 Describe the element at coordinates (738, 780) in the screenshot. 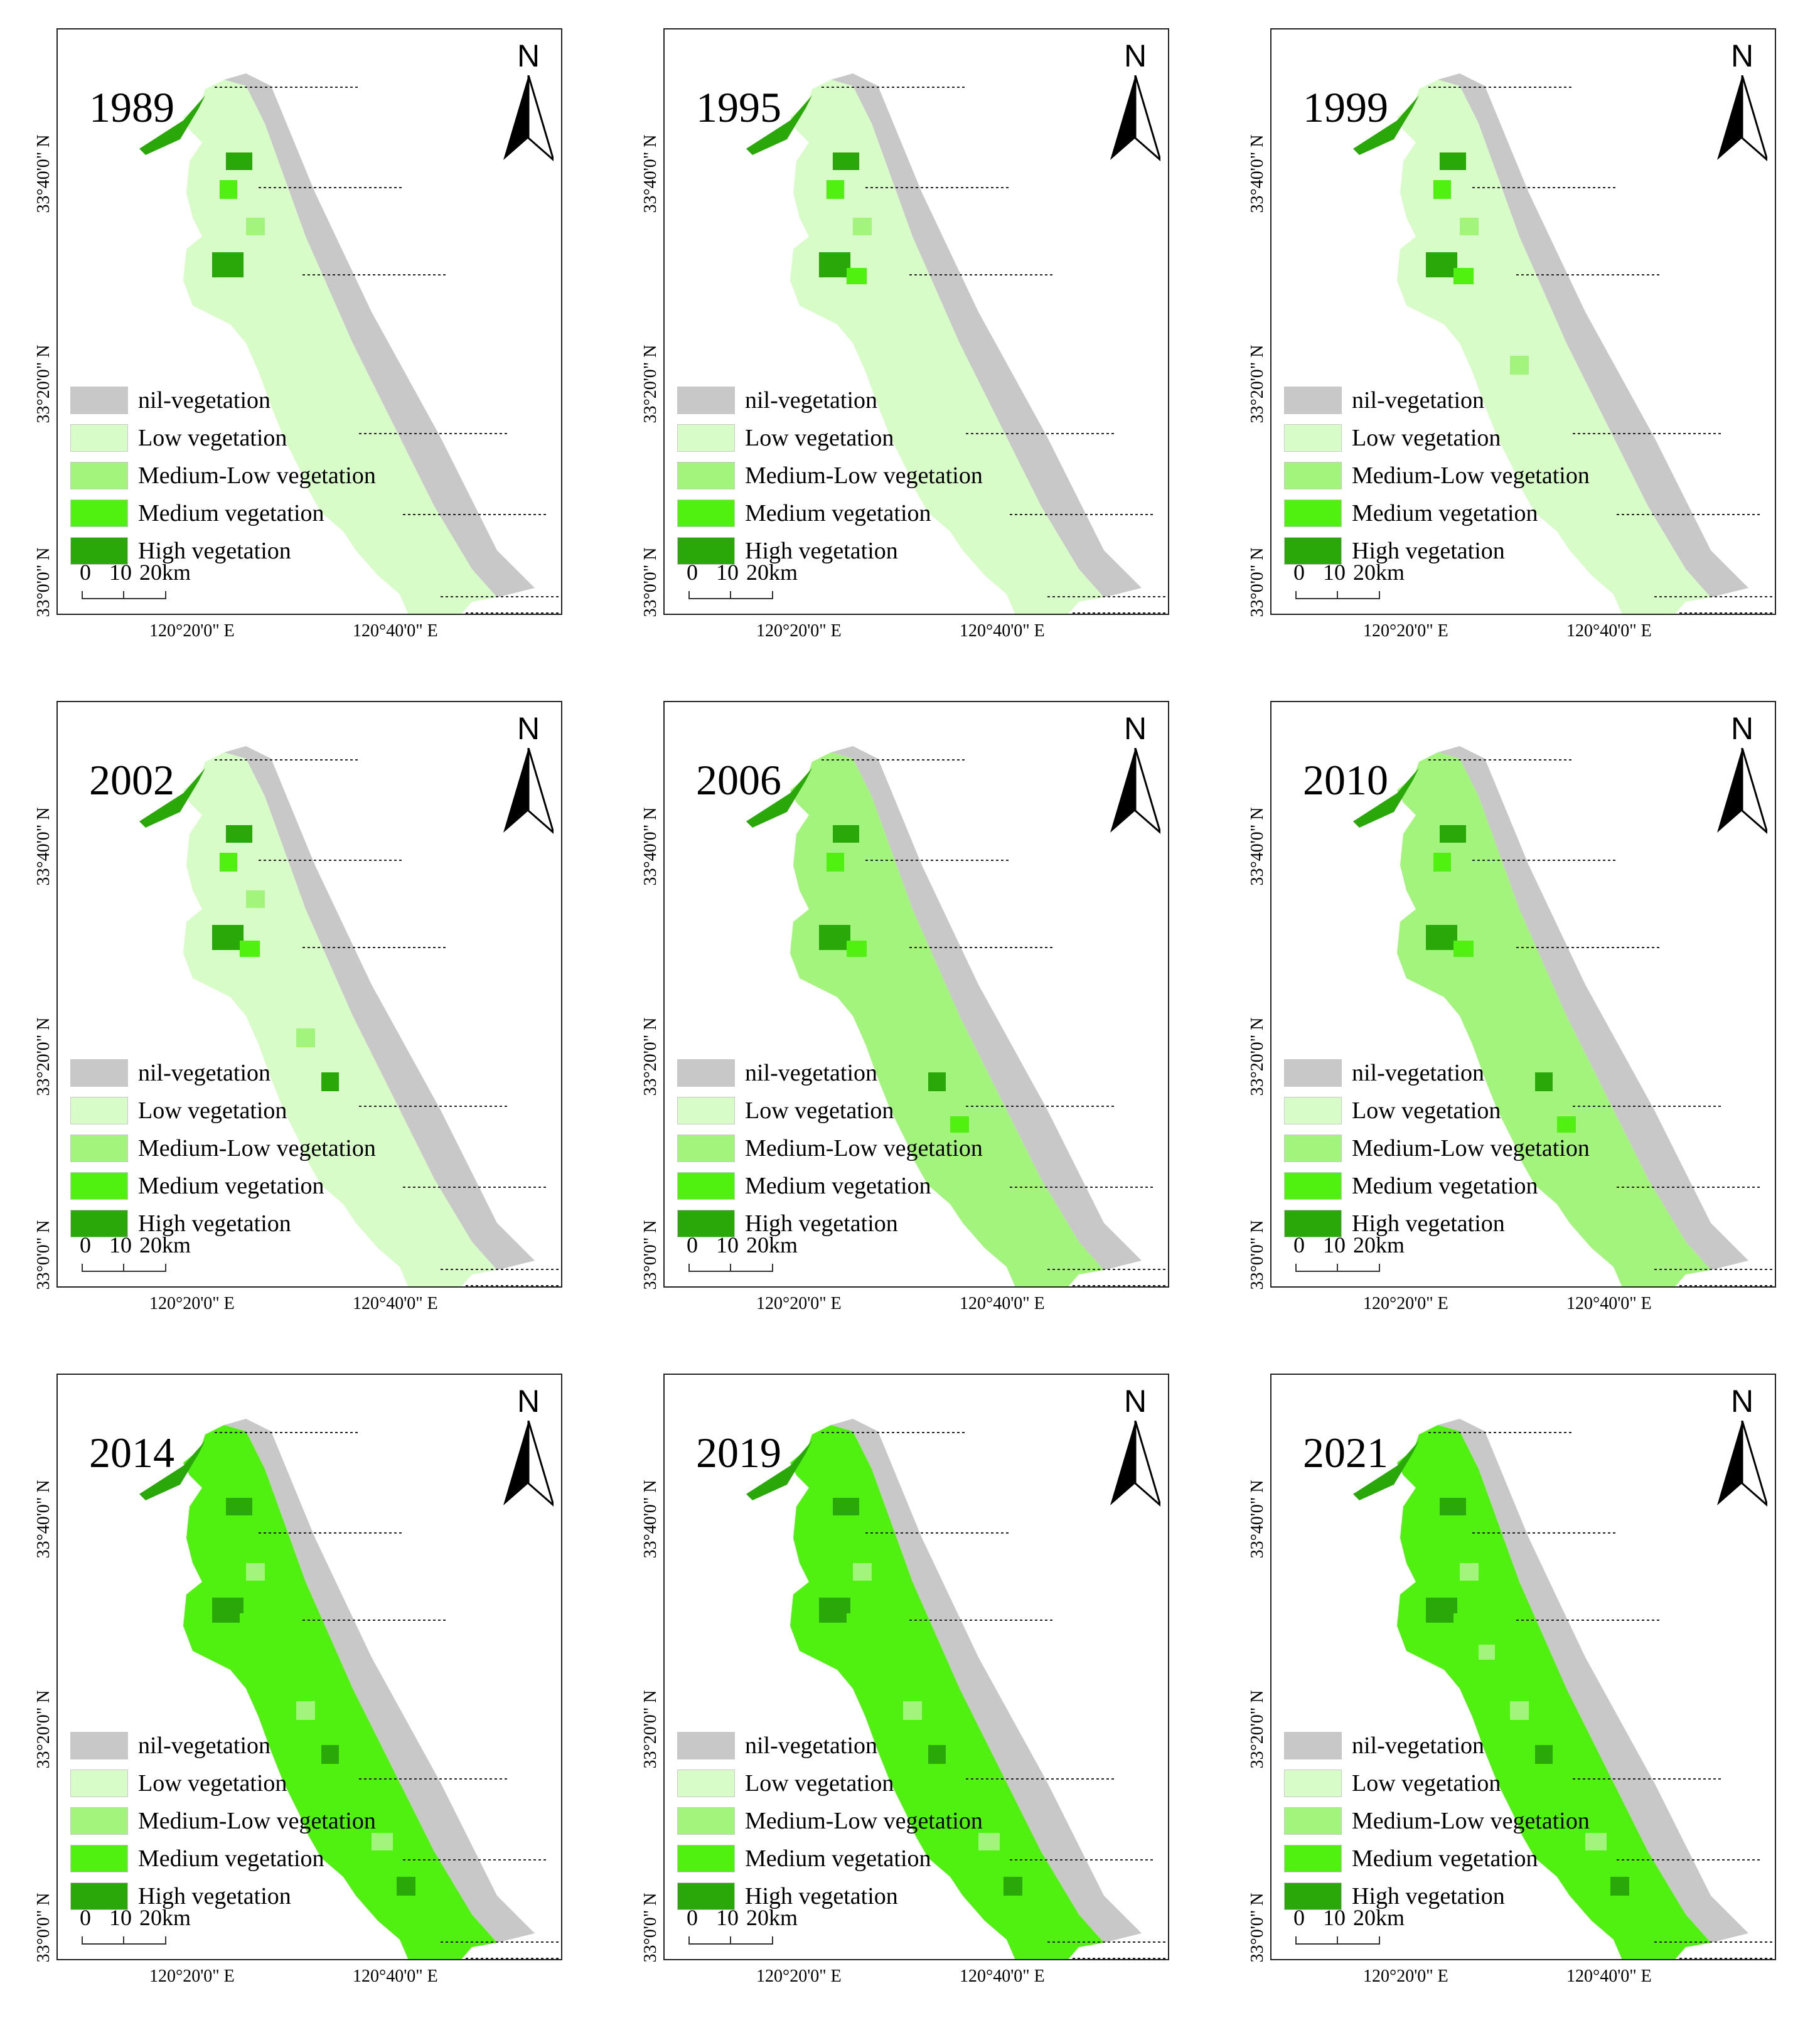

I see `year-label: 2006` at that location.